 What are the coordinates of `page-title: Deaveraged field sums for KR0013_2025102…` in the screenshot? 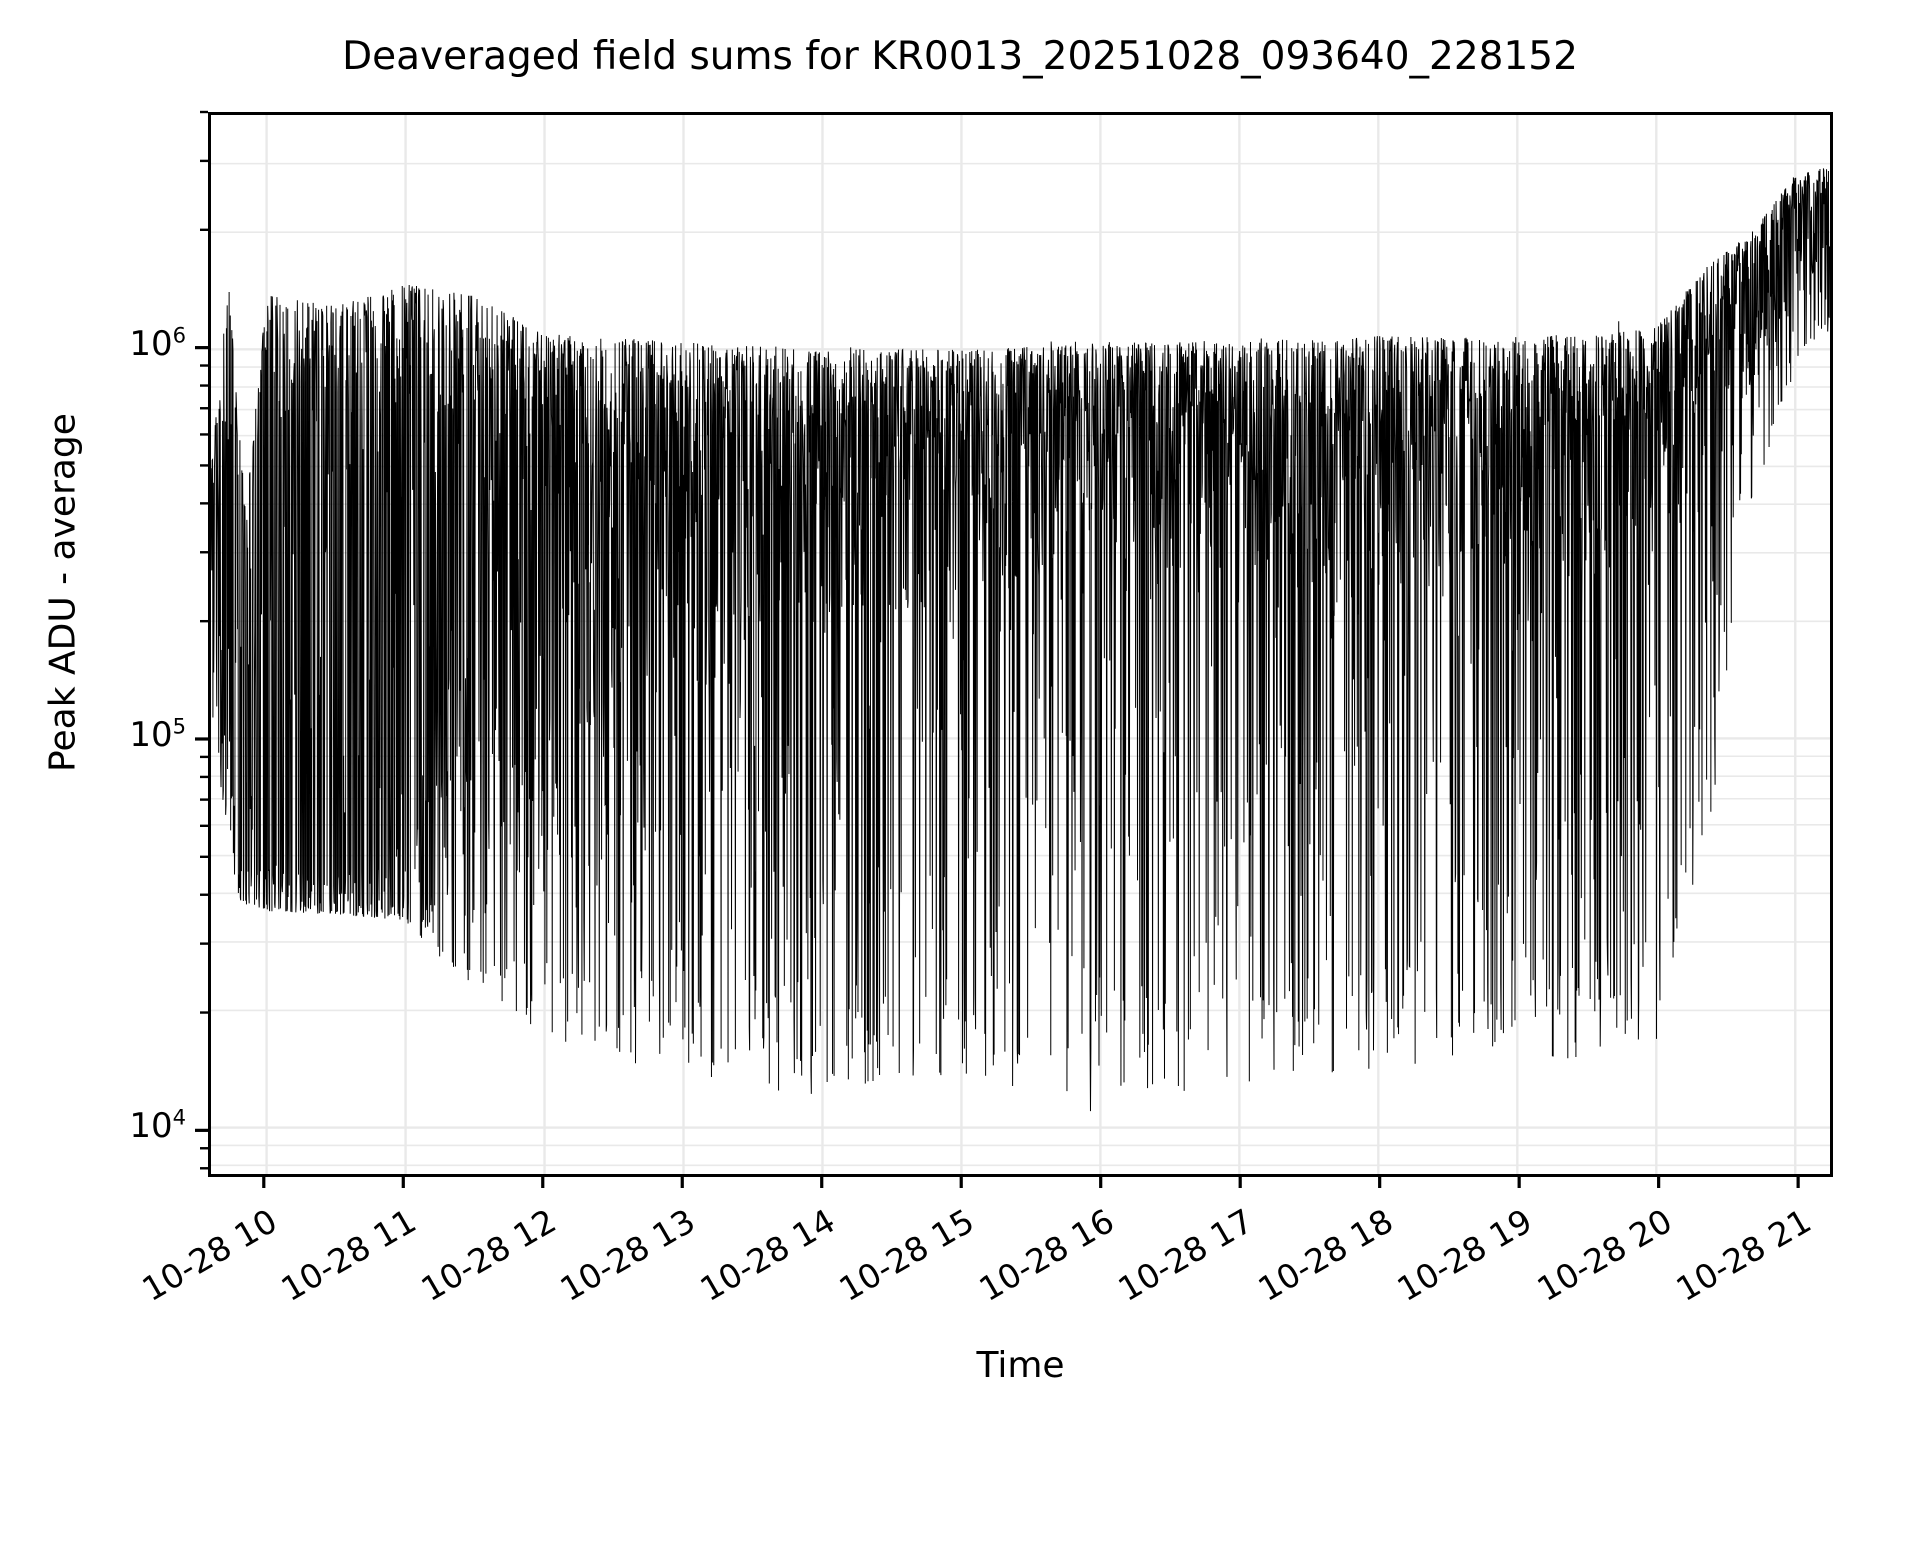 It's located at (960, 56).